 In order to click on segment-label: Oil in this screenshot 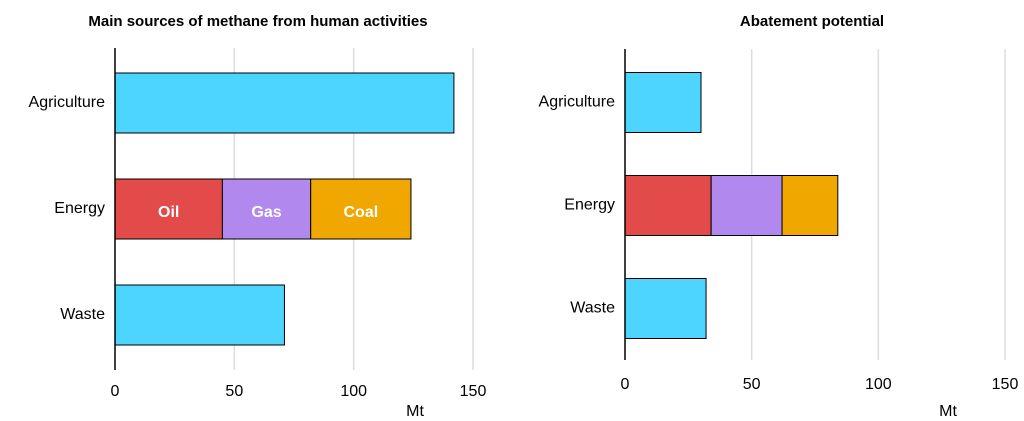, I will do `click(168, 212)`.